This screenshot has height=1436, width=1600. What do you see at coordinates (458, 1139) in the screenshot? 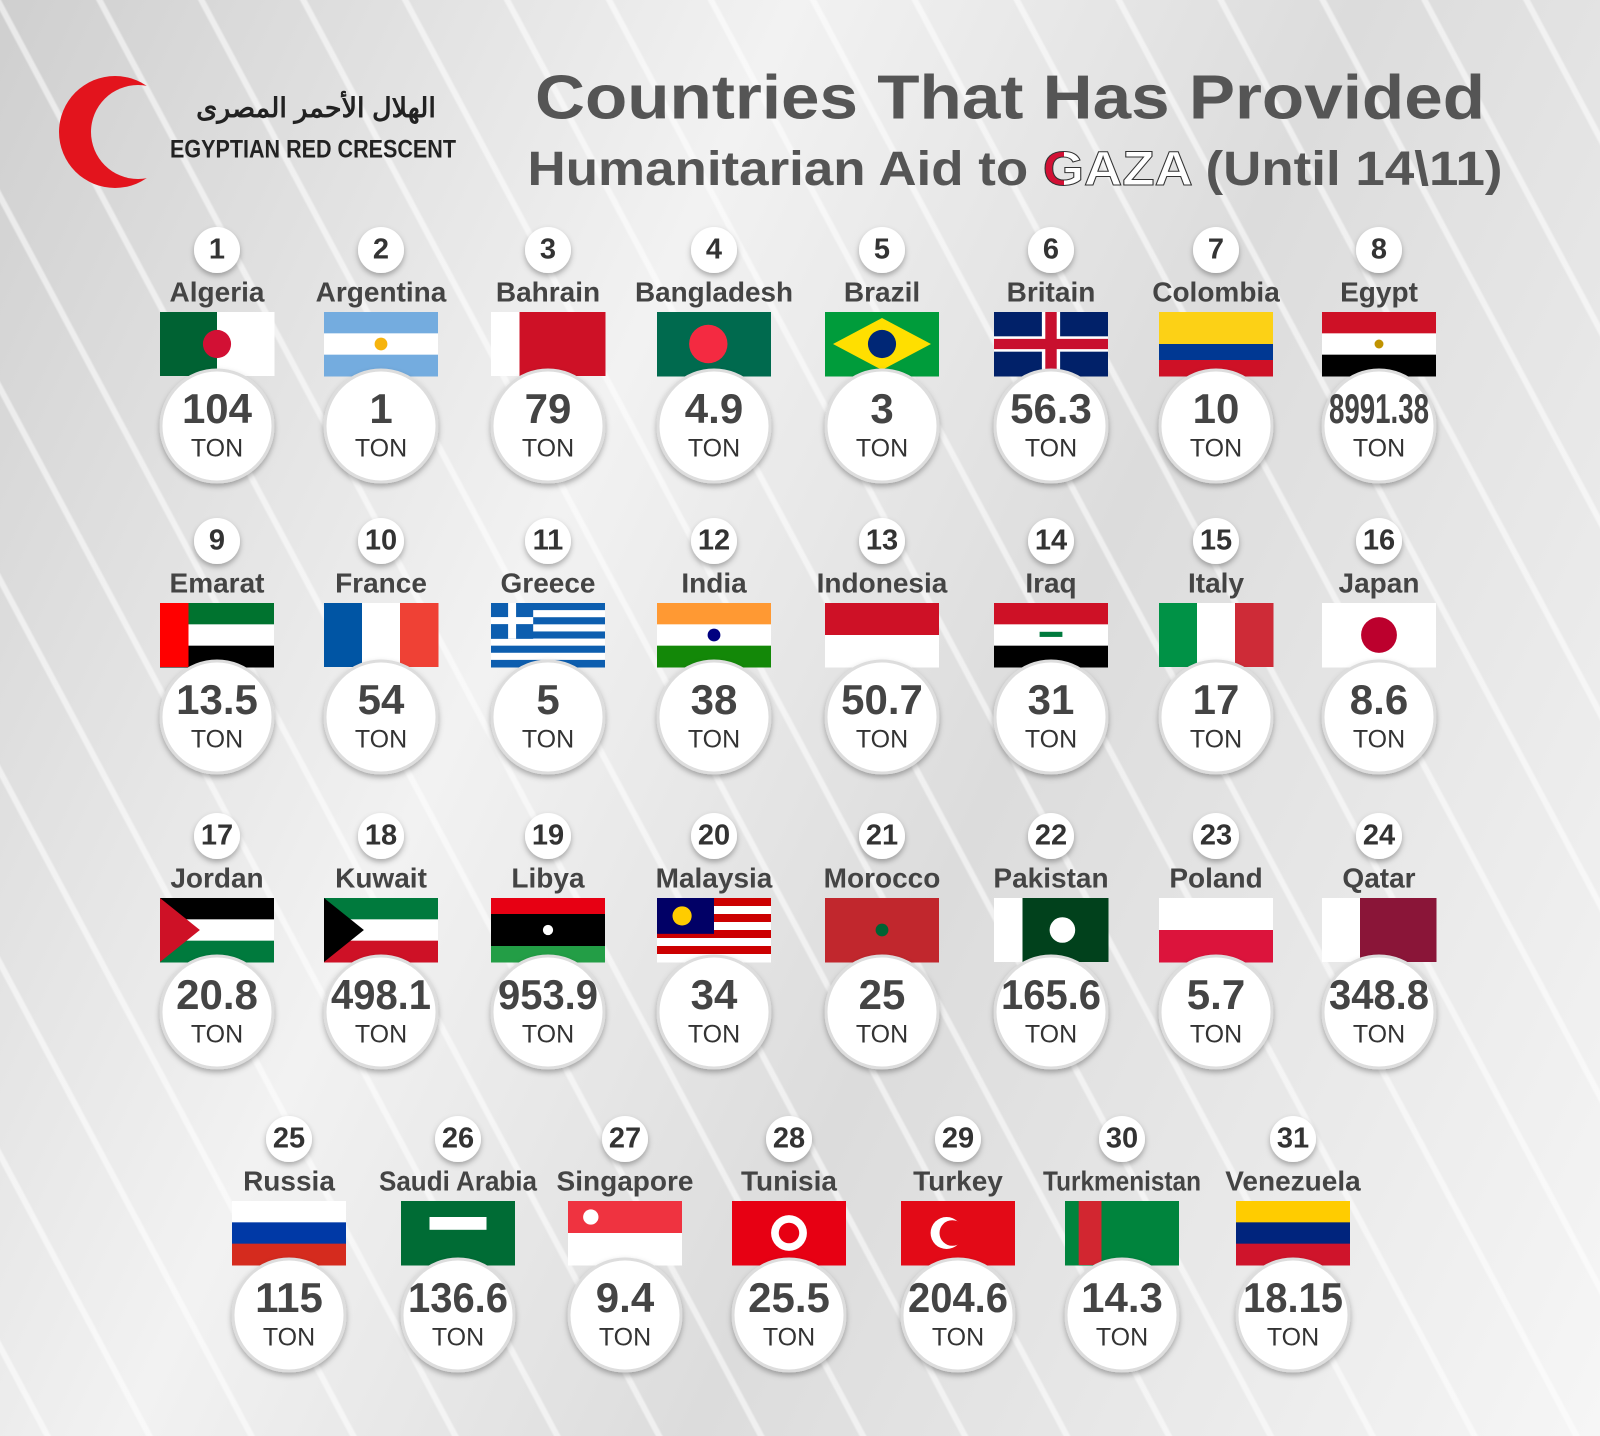
I see `rank: 26` at bounding box center [458, 1139].